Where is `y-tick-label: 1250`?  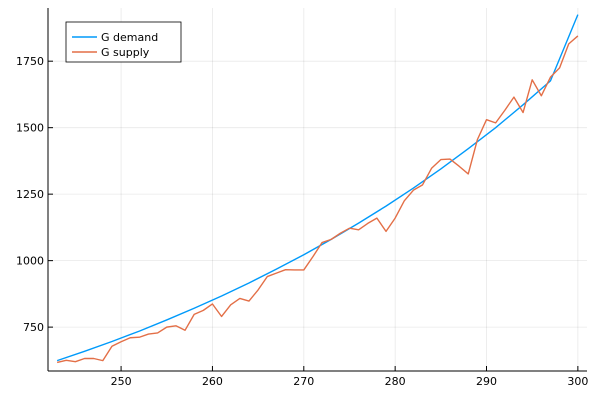
y-tick-label: 1250 is located at coordinates (30, 194).